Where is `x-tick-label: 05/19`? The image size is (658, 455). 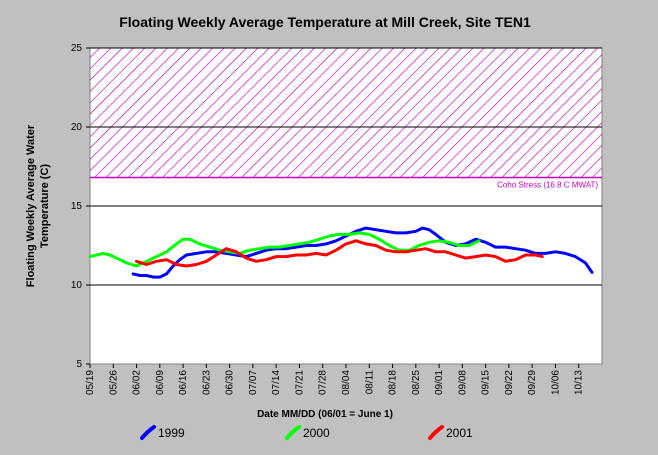 x-tick-label: 05/19 is located at coordinates (90, 382).